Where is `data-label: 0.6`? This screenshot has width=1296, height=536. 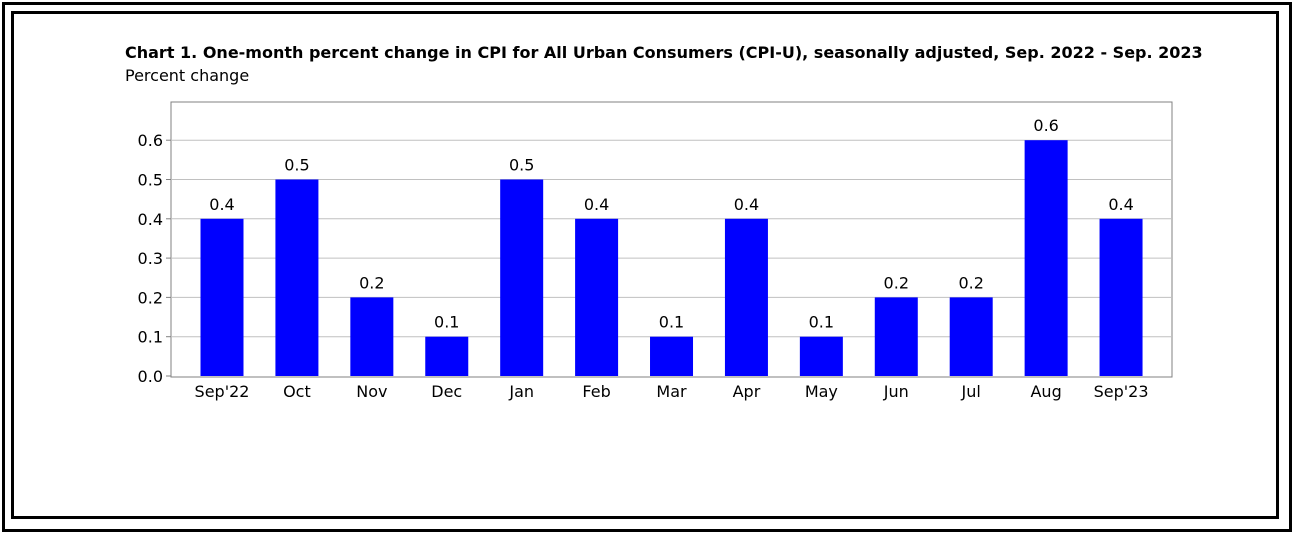 data-label: 0.6 is located at coordinates (1045, 125).